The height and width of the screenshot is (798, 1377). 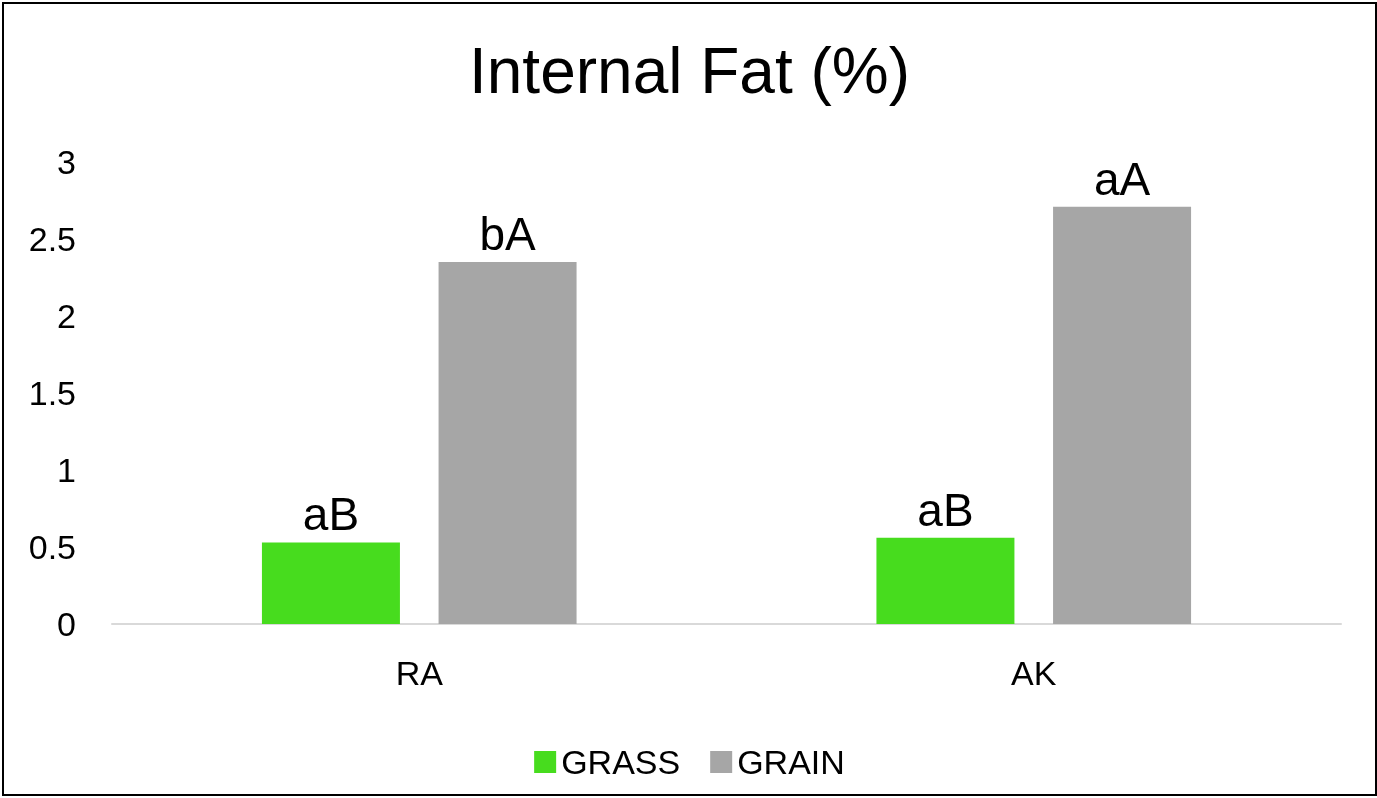 I want to click on data-label: aA, so click(x=1122, y=178).